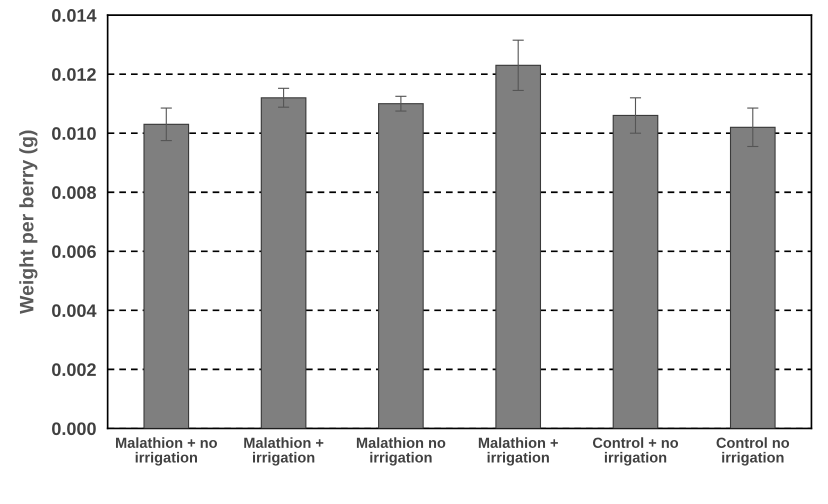 The image size is (828, 504). Describe the element at coordinates (753, 451) in the screenshot. I see `x-tick-label: Control no irrigation` at that location.